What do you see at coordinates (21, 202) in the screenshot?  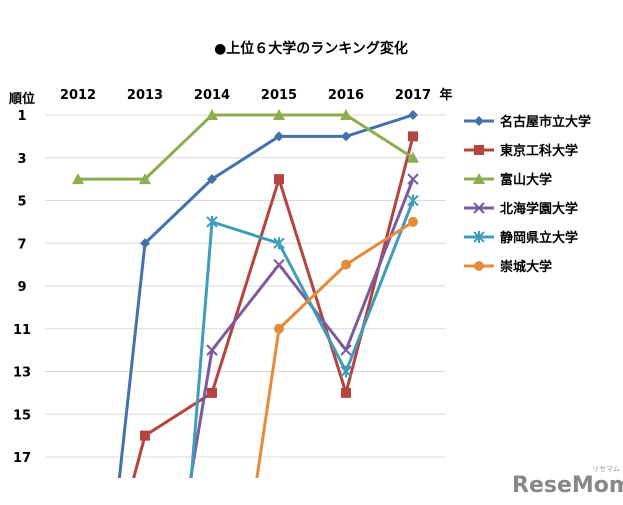 I see `y-tick-5: 5` at bounding box center [21, 202].